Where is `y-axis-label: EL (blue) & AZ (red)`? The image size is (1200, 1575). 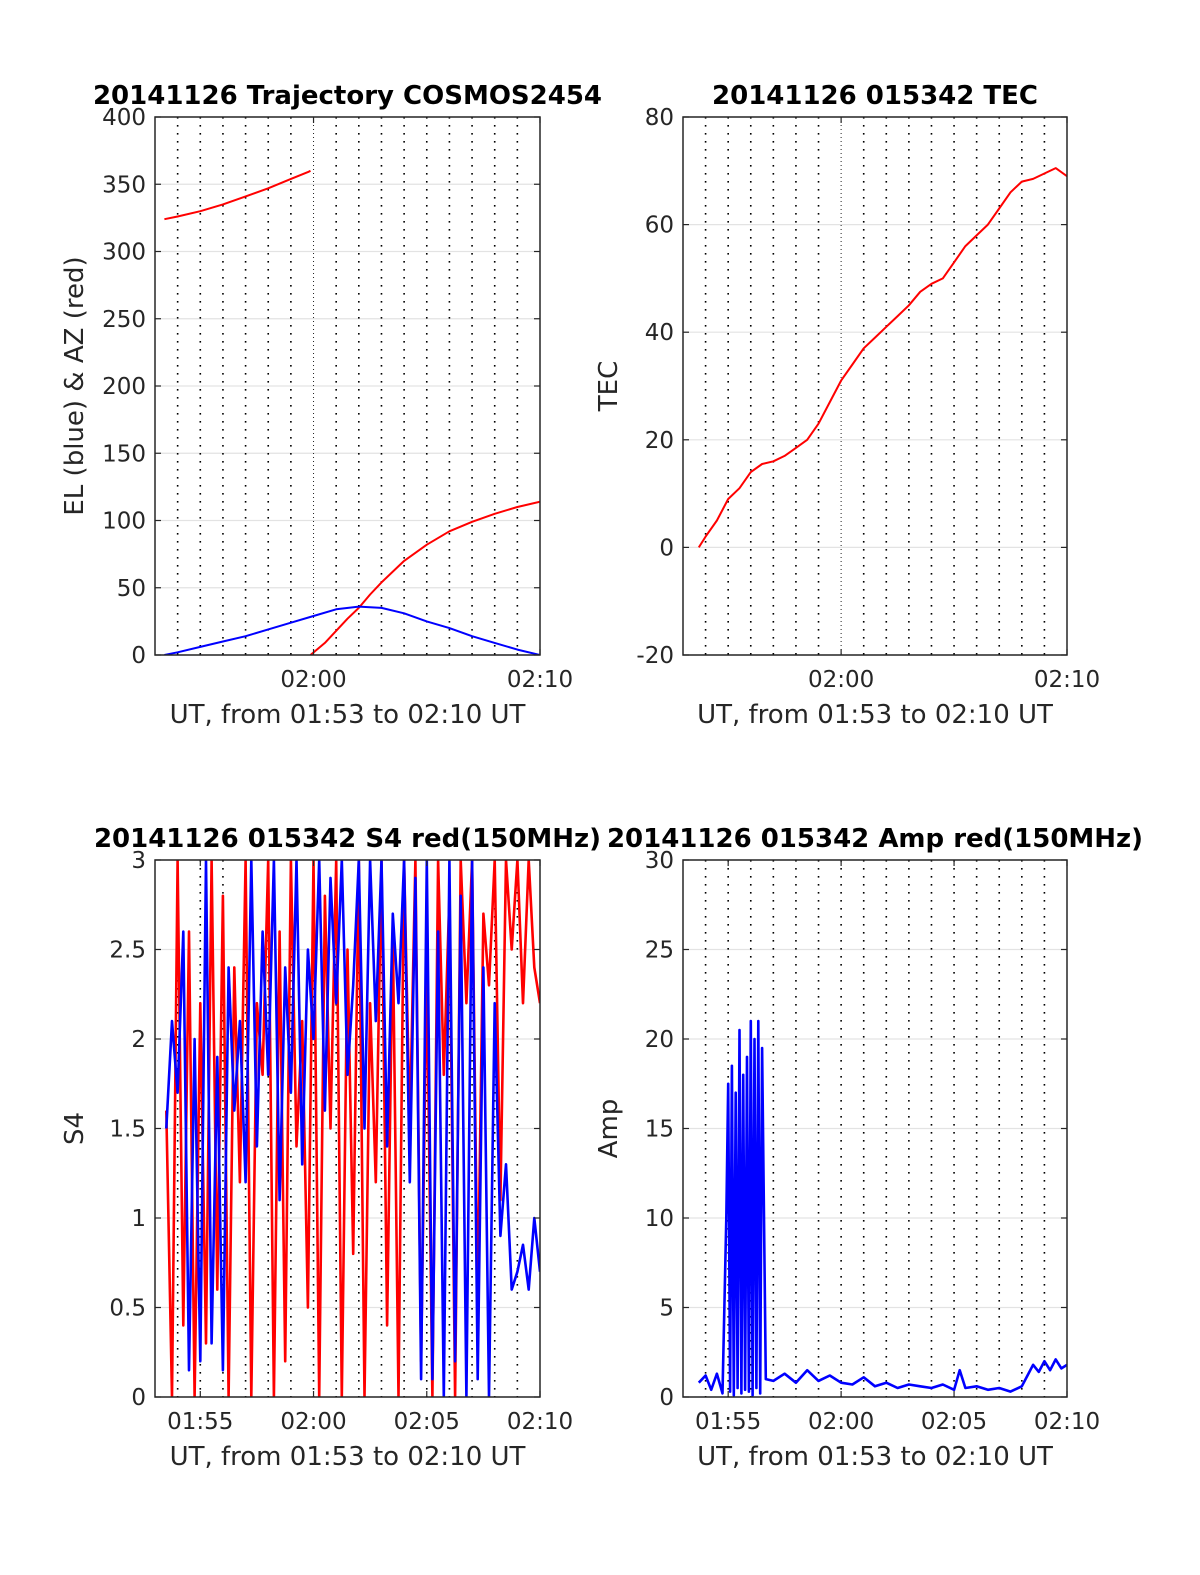
y-axis-label: EL (blue) & AZ (red) is located at coordinates (75, 385).